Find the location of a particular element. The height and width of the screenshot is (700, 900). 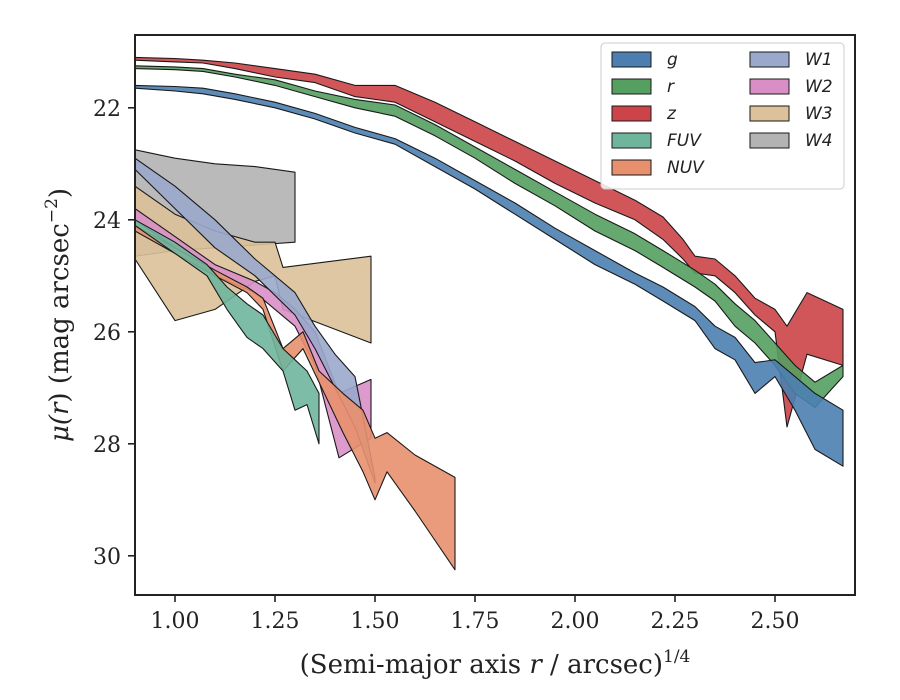

legend-swatch-w4 is located at coordinates (769, 140).